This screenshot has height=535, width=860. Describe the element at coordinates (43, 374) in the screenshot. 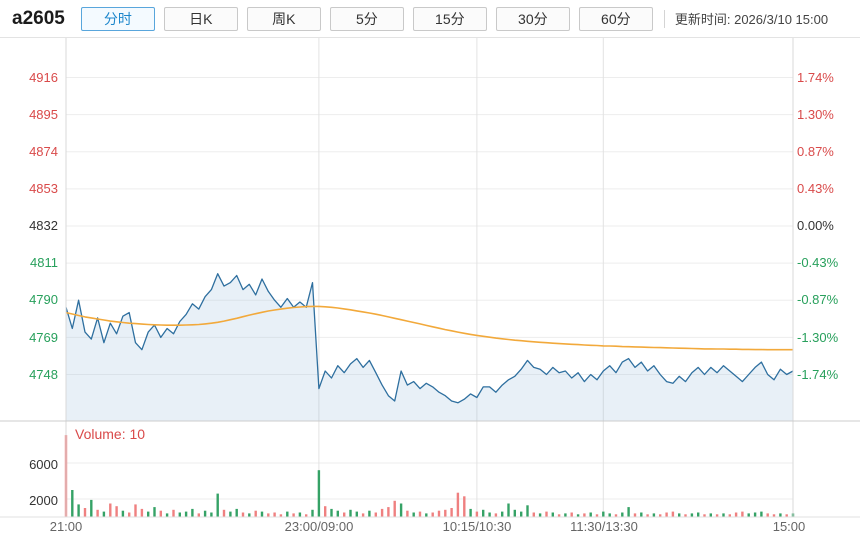

I see `price-tick-label: 4748` at that location.